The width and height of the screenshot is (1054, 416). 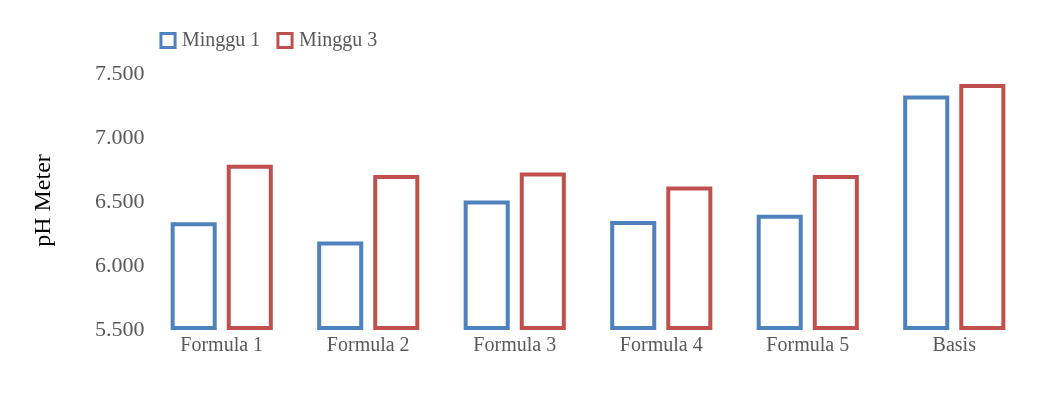 What do you see at coordinates (120, 72) in the screenshot?
I see `y-tick-label: 7.500` at bounding box center [120, 72].